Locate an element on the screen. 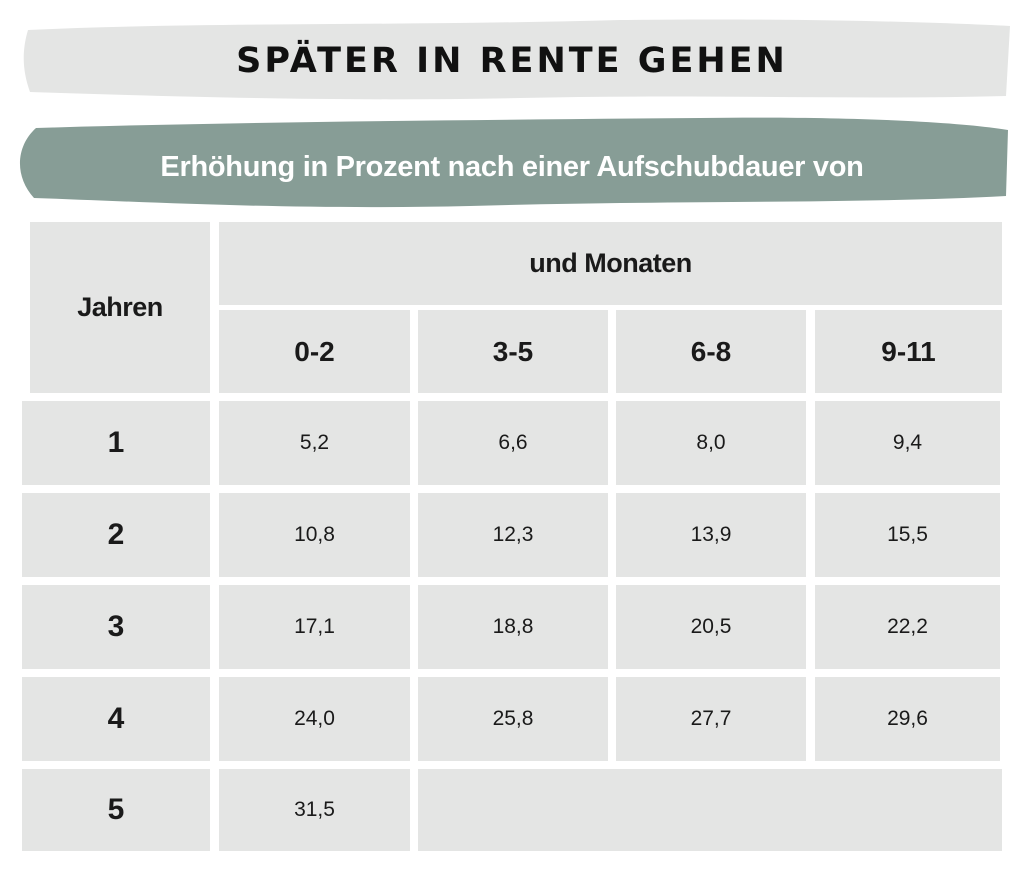 This screenshot has width=1024, height=877. months-header: und Monaten is located at coordinates (610, 263).